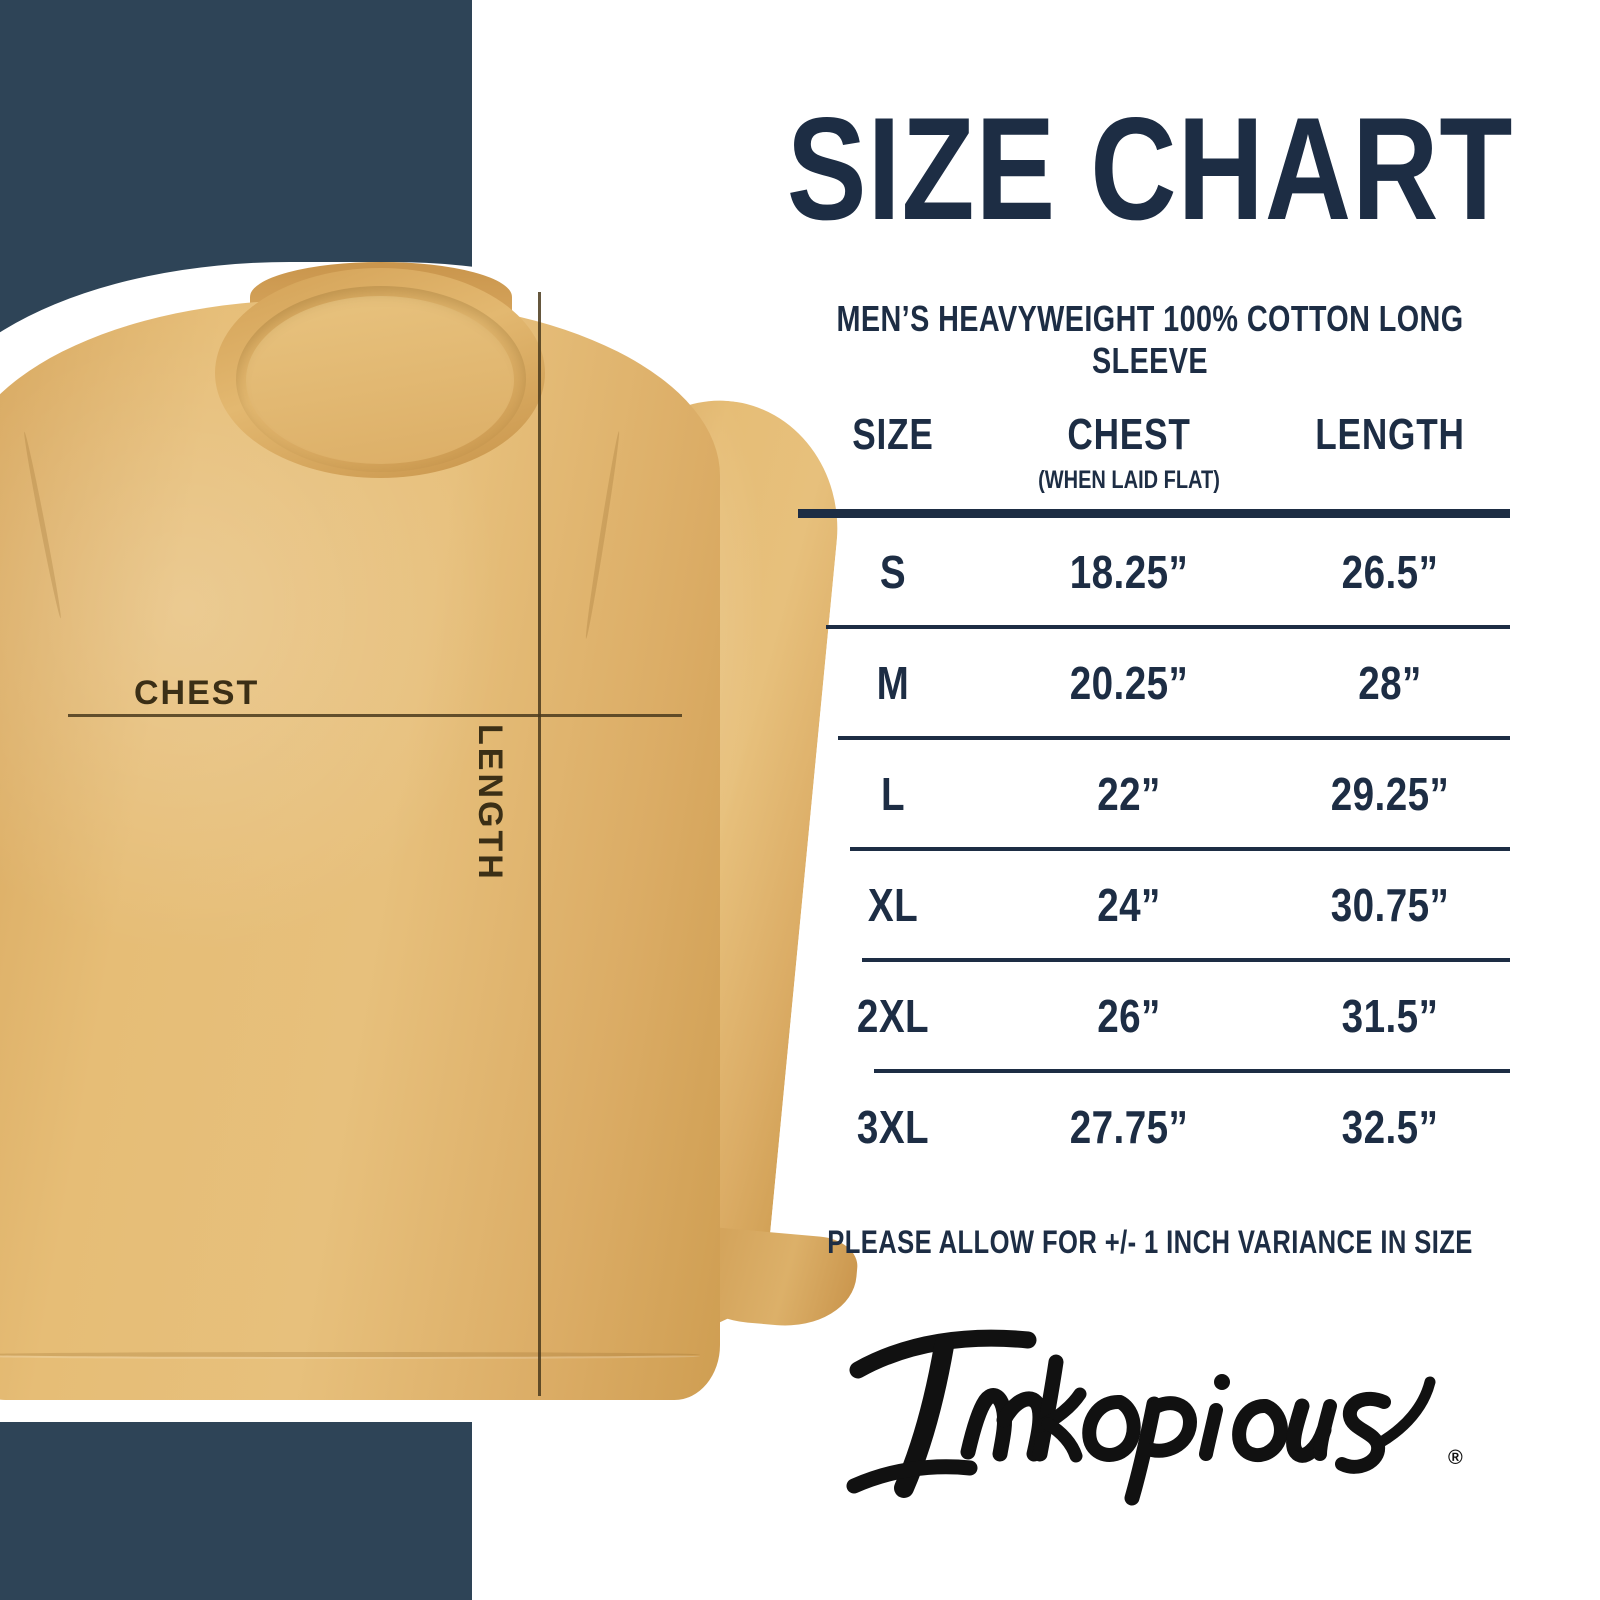 This screenshot has width=1600, height=1600. Describe the element at coordinates (1390, 1015) in the screenshot. I see `cell-length: 31.5”` at that location.